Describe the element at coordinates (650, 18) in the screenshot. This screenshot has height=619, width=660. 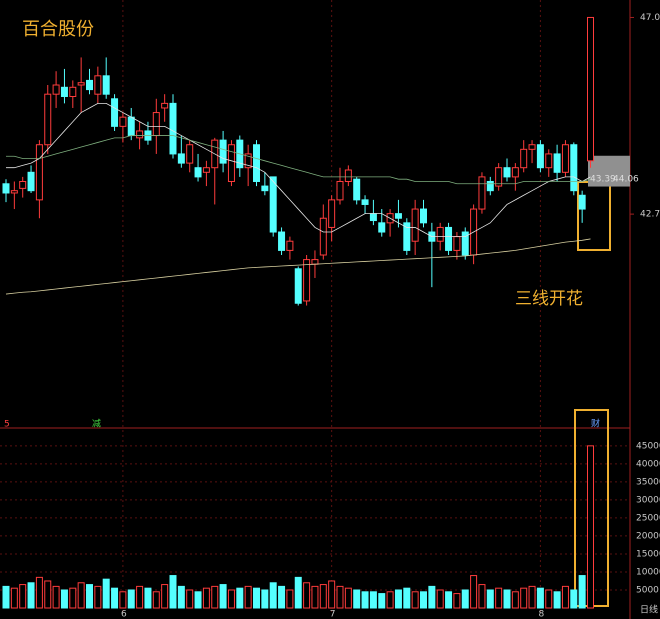
I see `y-tick-label: 47.07` at that location.